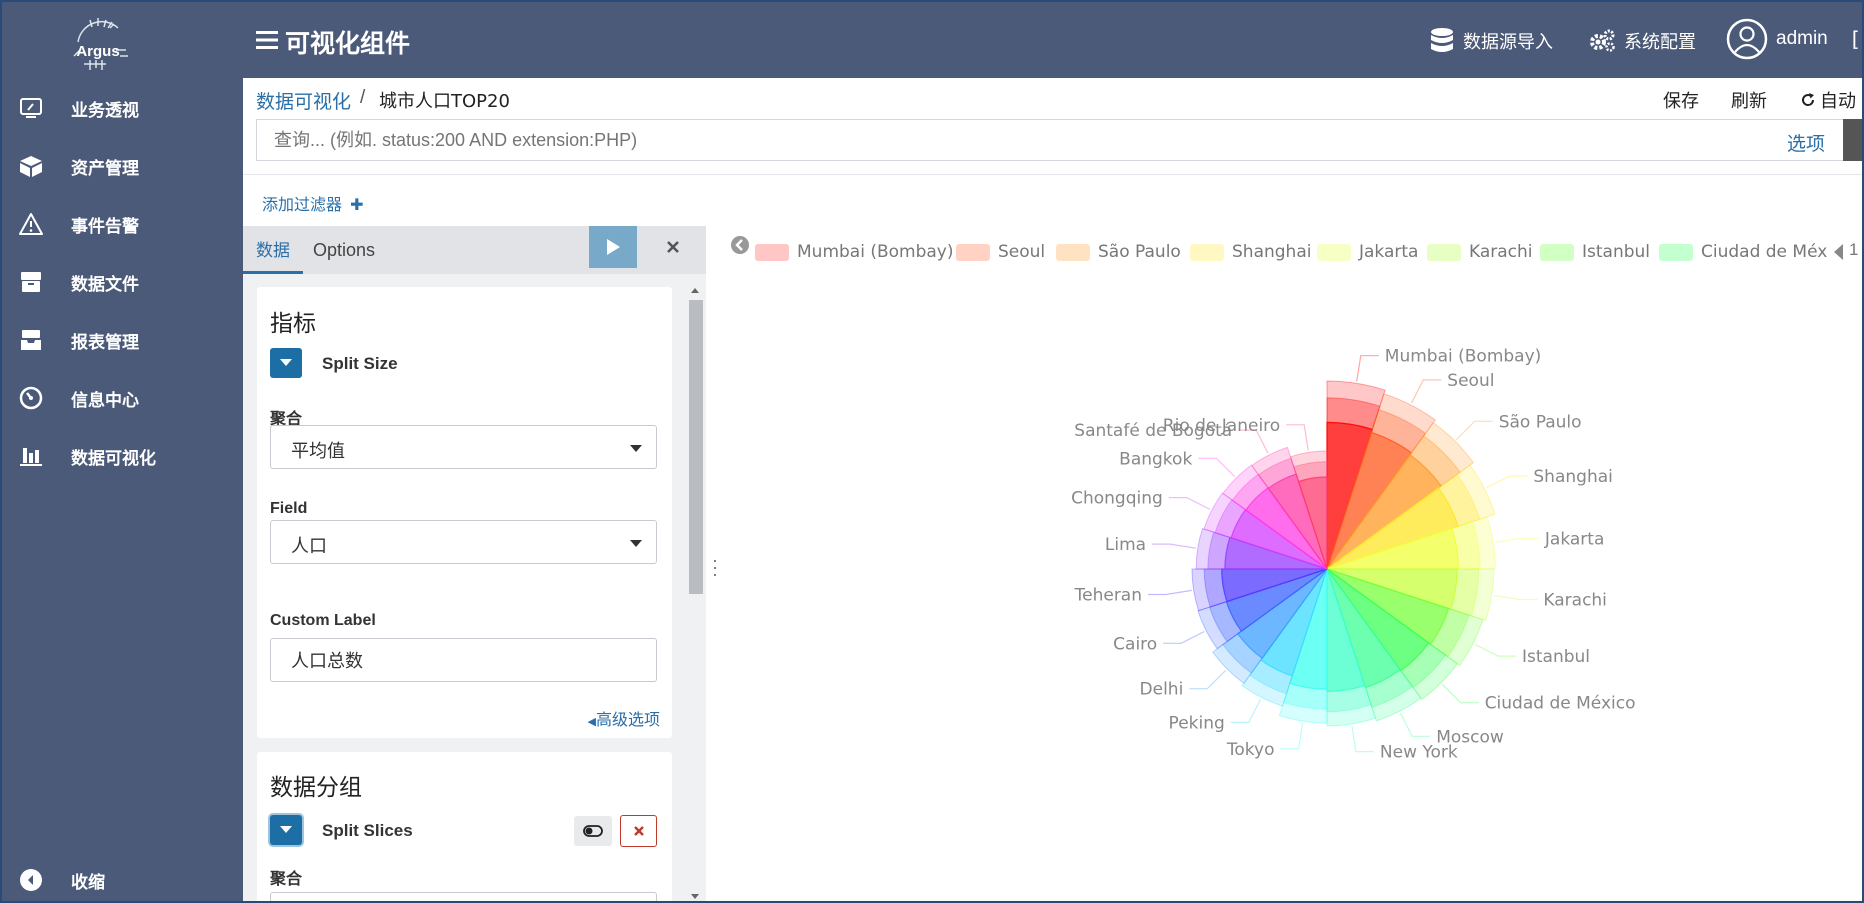  Describe the element at coordinates (695, 896) in the screenshot. I see `scroll-down-icon` at that location.